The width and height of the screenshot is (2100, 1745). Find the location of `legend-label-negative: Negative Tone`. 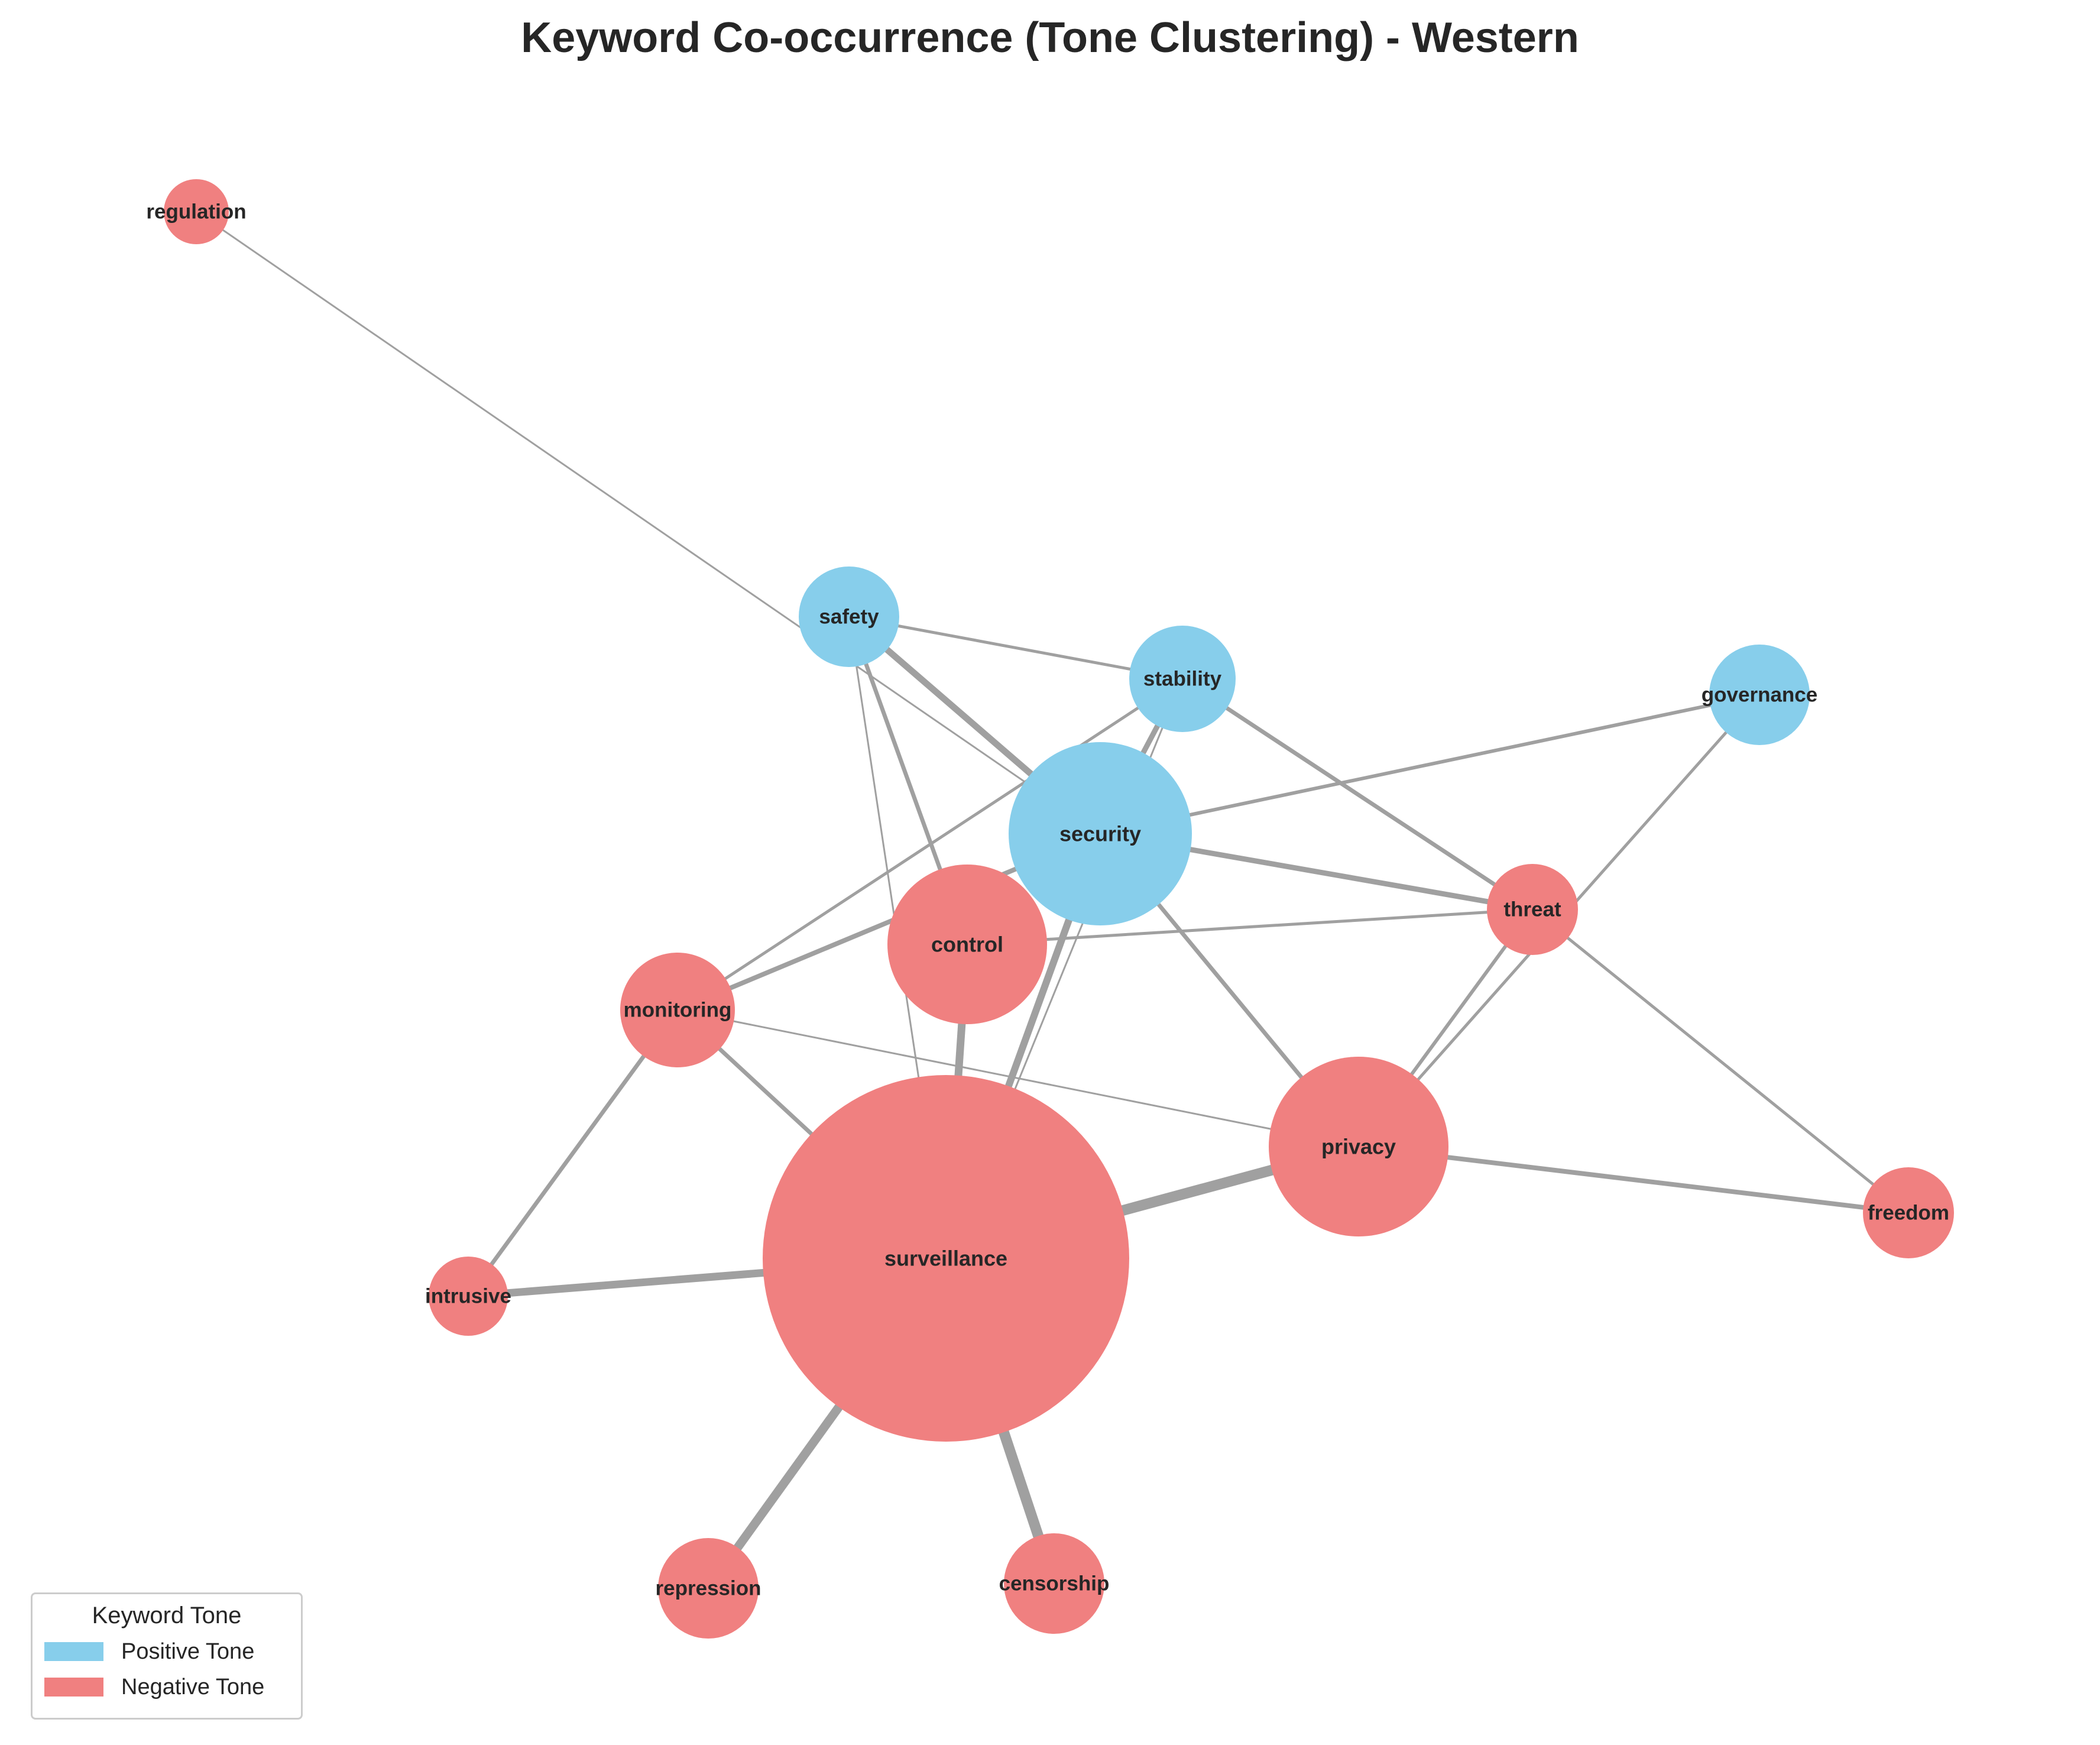

legend-label-negative: Negative Tone is located at coordinates (193, 1686).